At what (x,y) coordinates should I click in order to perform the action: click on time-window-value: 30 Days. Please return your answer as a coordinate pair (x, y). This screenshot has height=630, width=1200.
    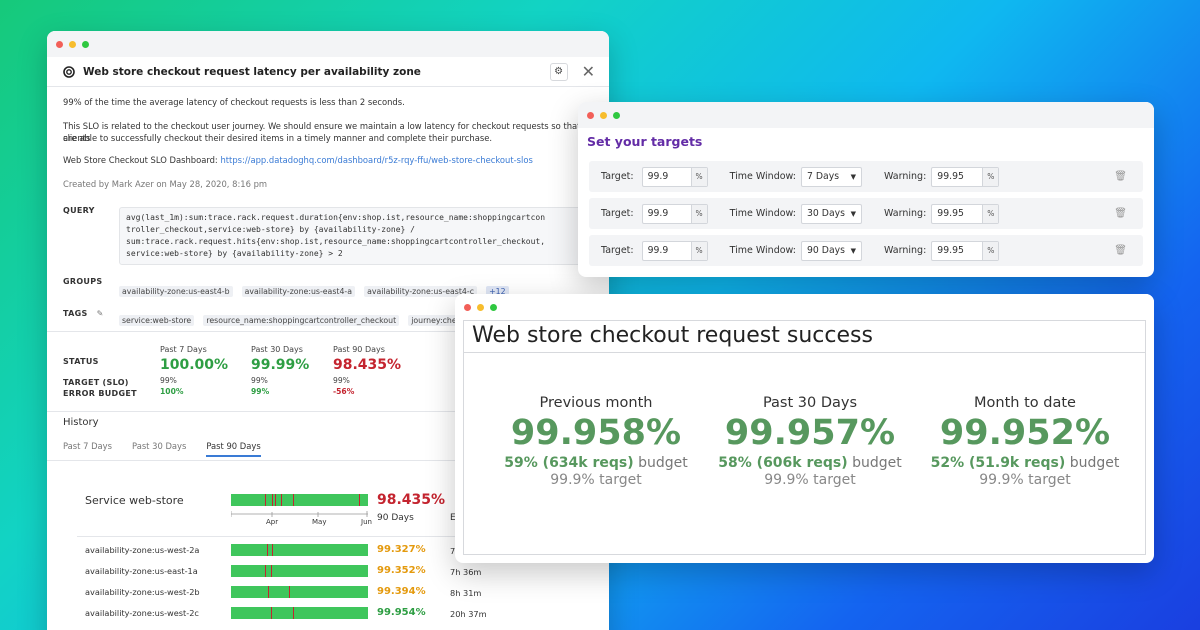
    Looking at the image, I should click on (826, 213).